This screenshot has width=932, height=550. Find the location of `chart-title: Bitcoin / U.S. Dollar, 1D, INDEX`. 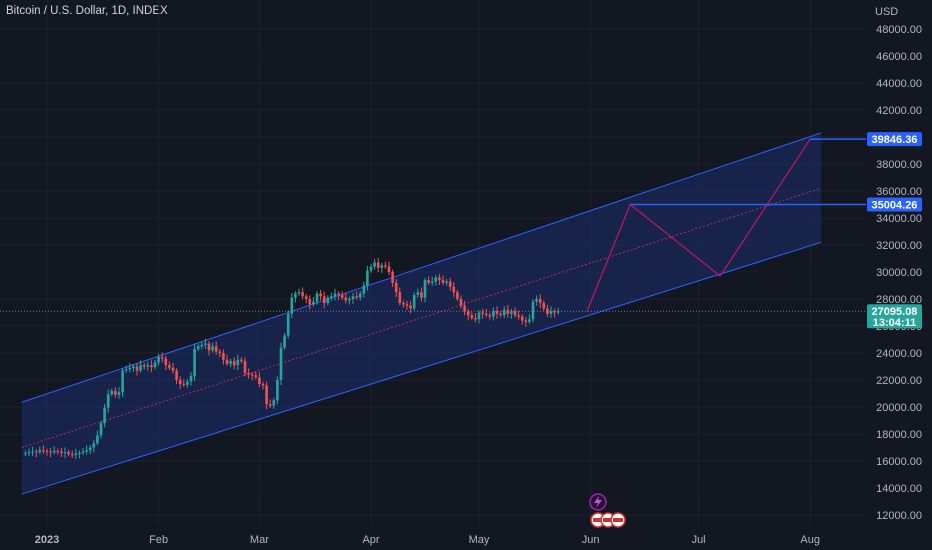

chart-title: Bitcoin / U.S. Dollar, 1D, INDEX is located at coordinates (87, 11).